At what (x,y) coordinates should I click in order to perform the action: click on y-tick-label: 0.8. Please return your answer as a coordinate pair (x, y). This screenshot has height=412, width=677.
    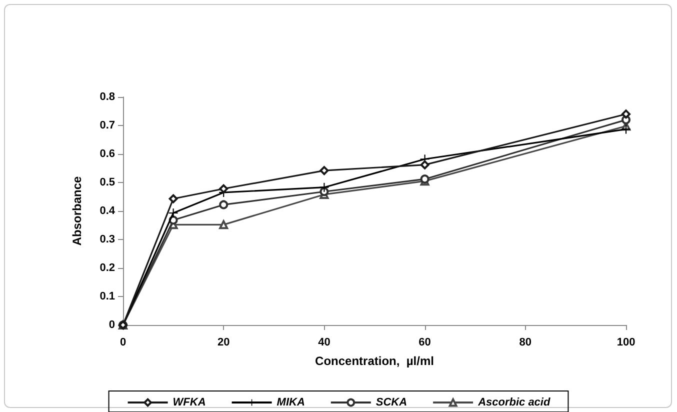
    Looking at the image, I should click on (107, 97).